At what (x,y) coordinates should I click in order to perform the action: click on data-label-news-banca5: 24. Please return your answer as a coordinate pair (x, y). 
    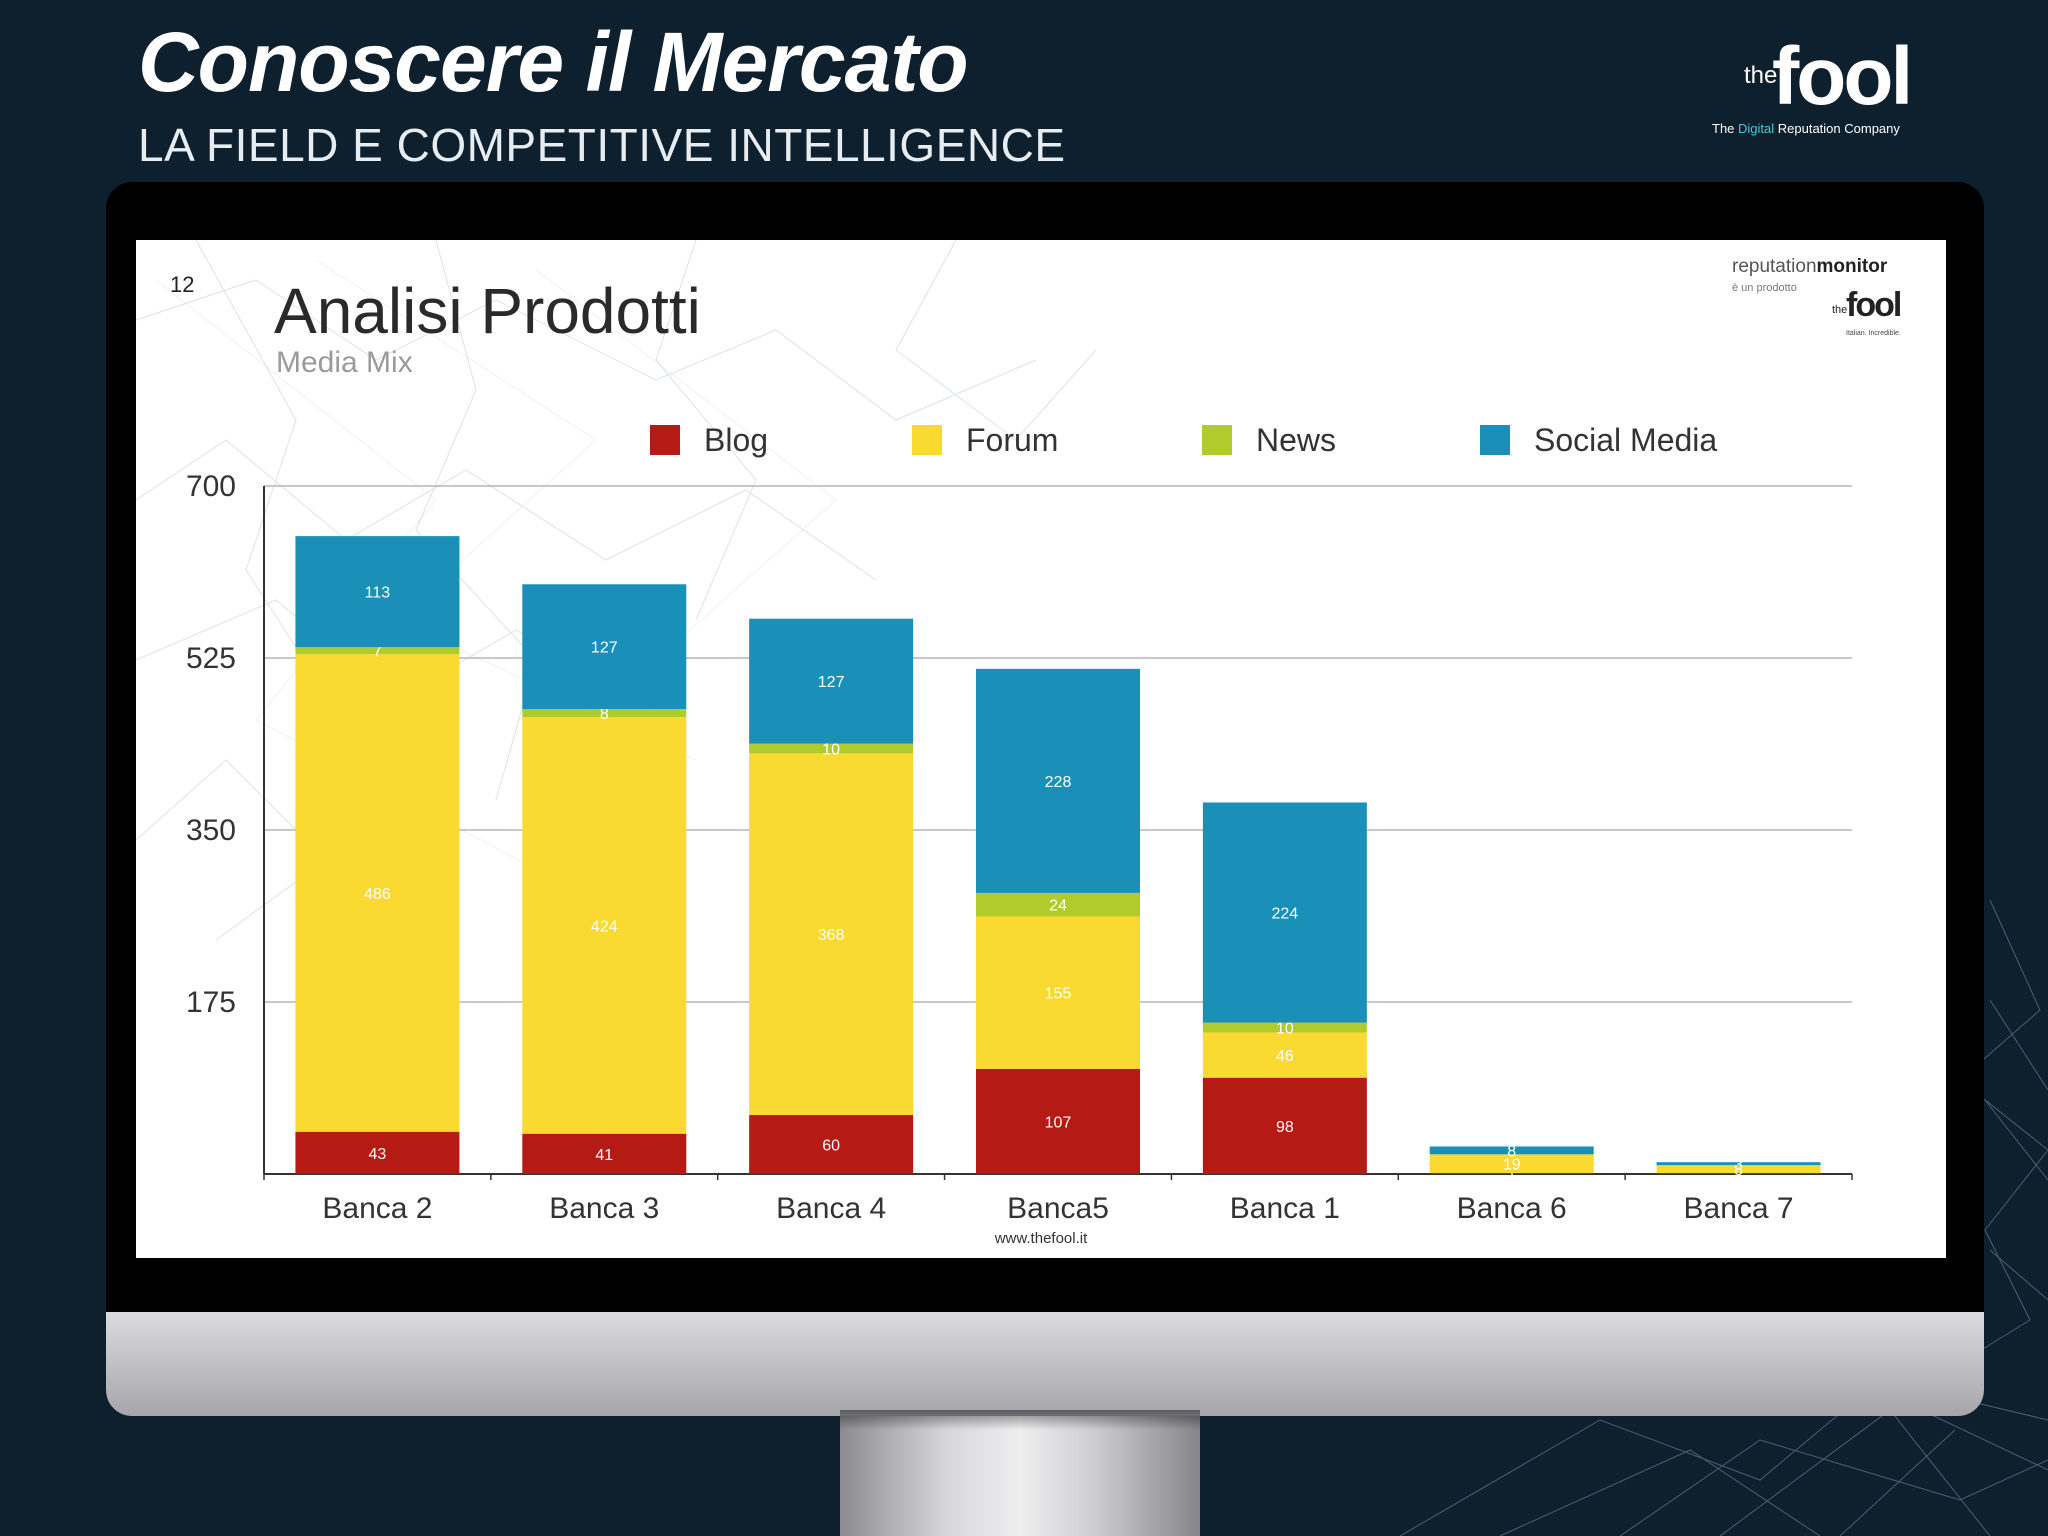
    Looking at the image, I should click on (1058, 906).